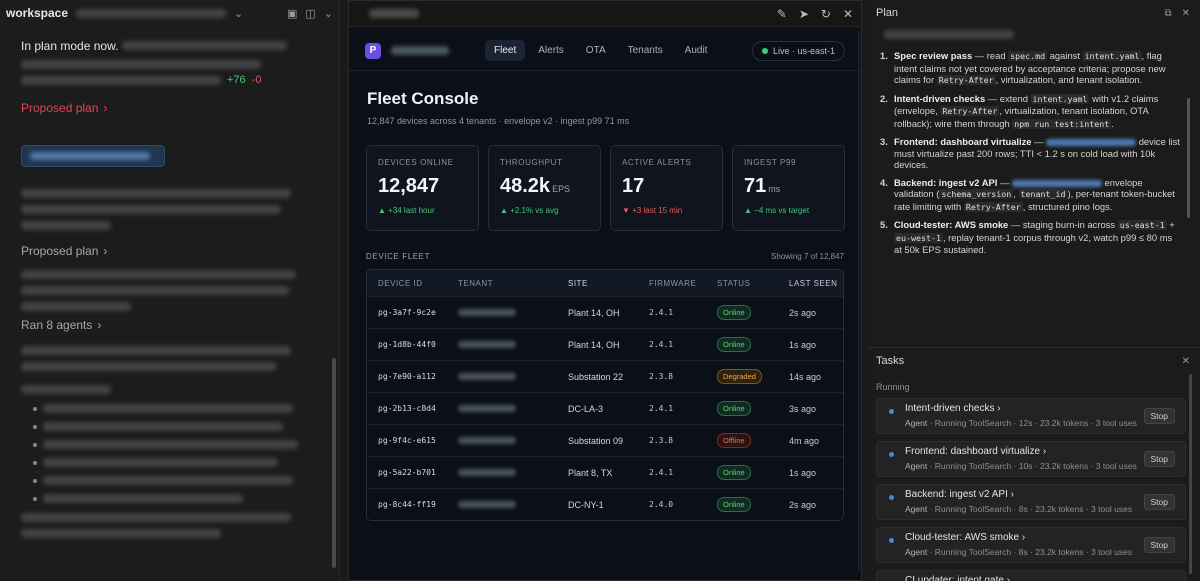 This screenshot has width=1200, height=581. I want to click on popout-icon: ⧉, so click(1168, 13).